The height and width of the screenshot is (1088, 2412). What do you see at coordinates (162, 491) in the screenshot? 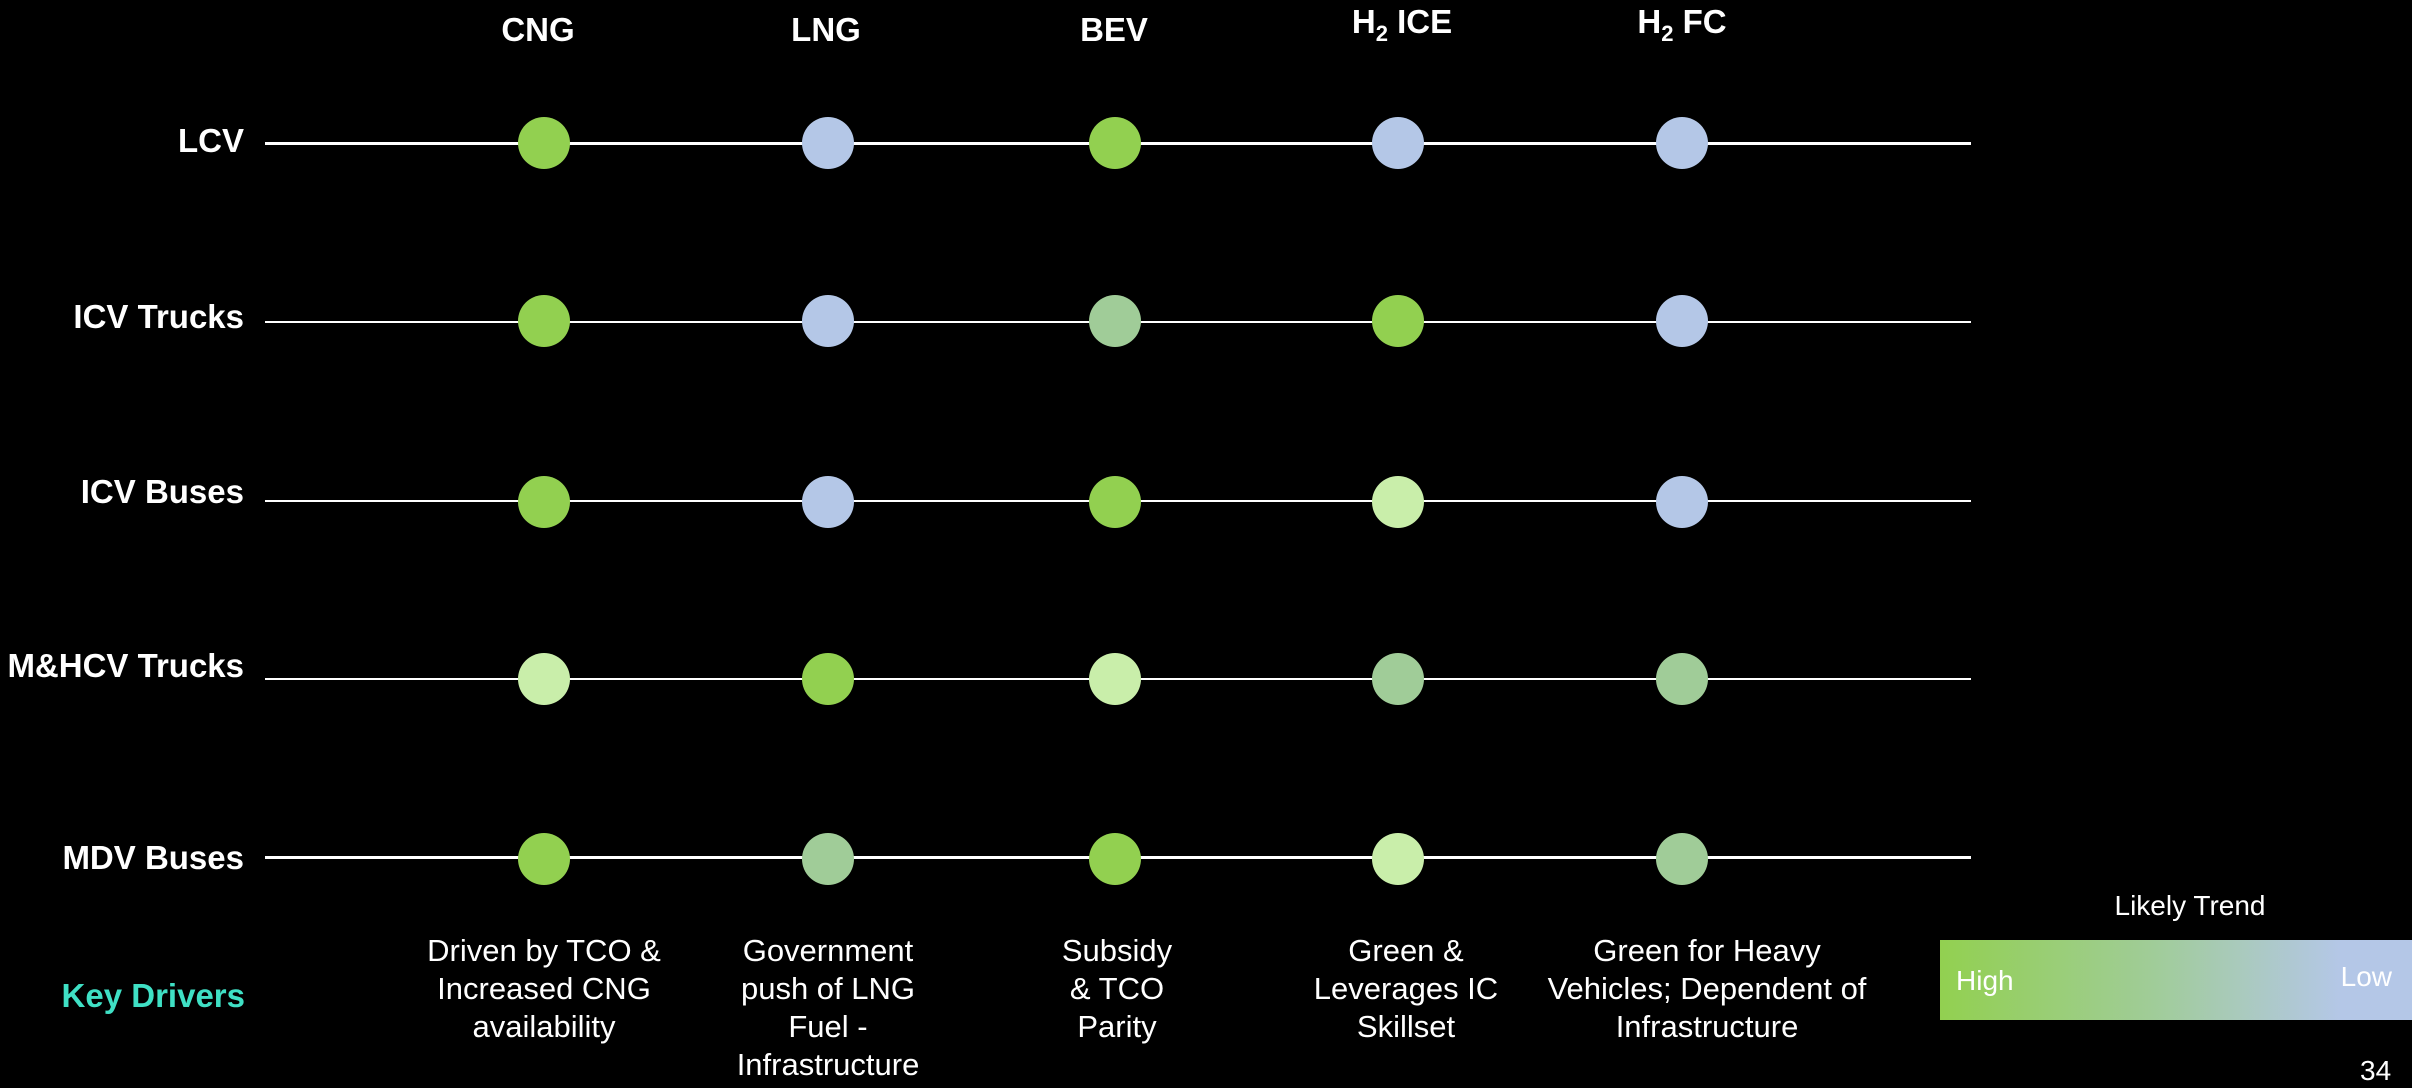
I see `row-label-icv-buses: ICV Buses` at bounding box center [162, 491].